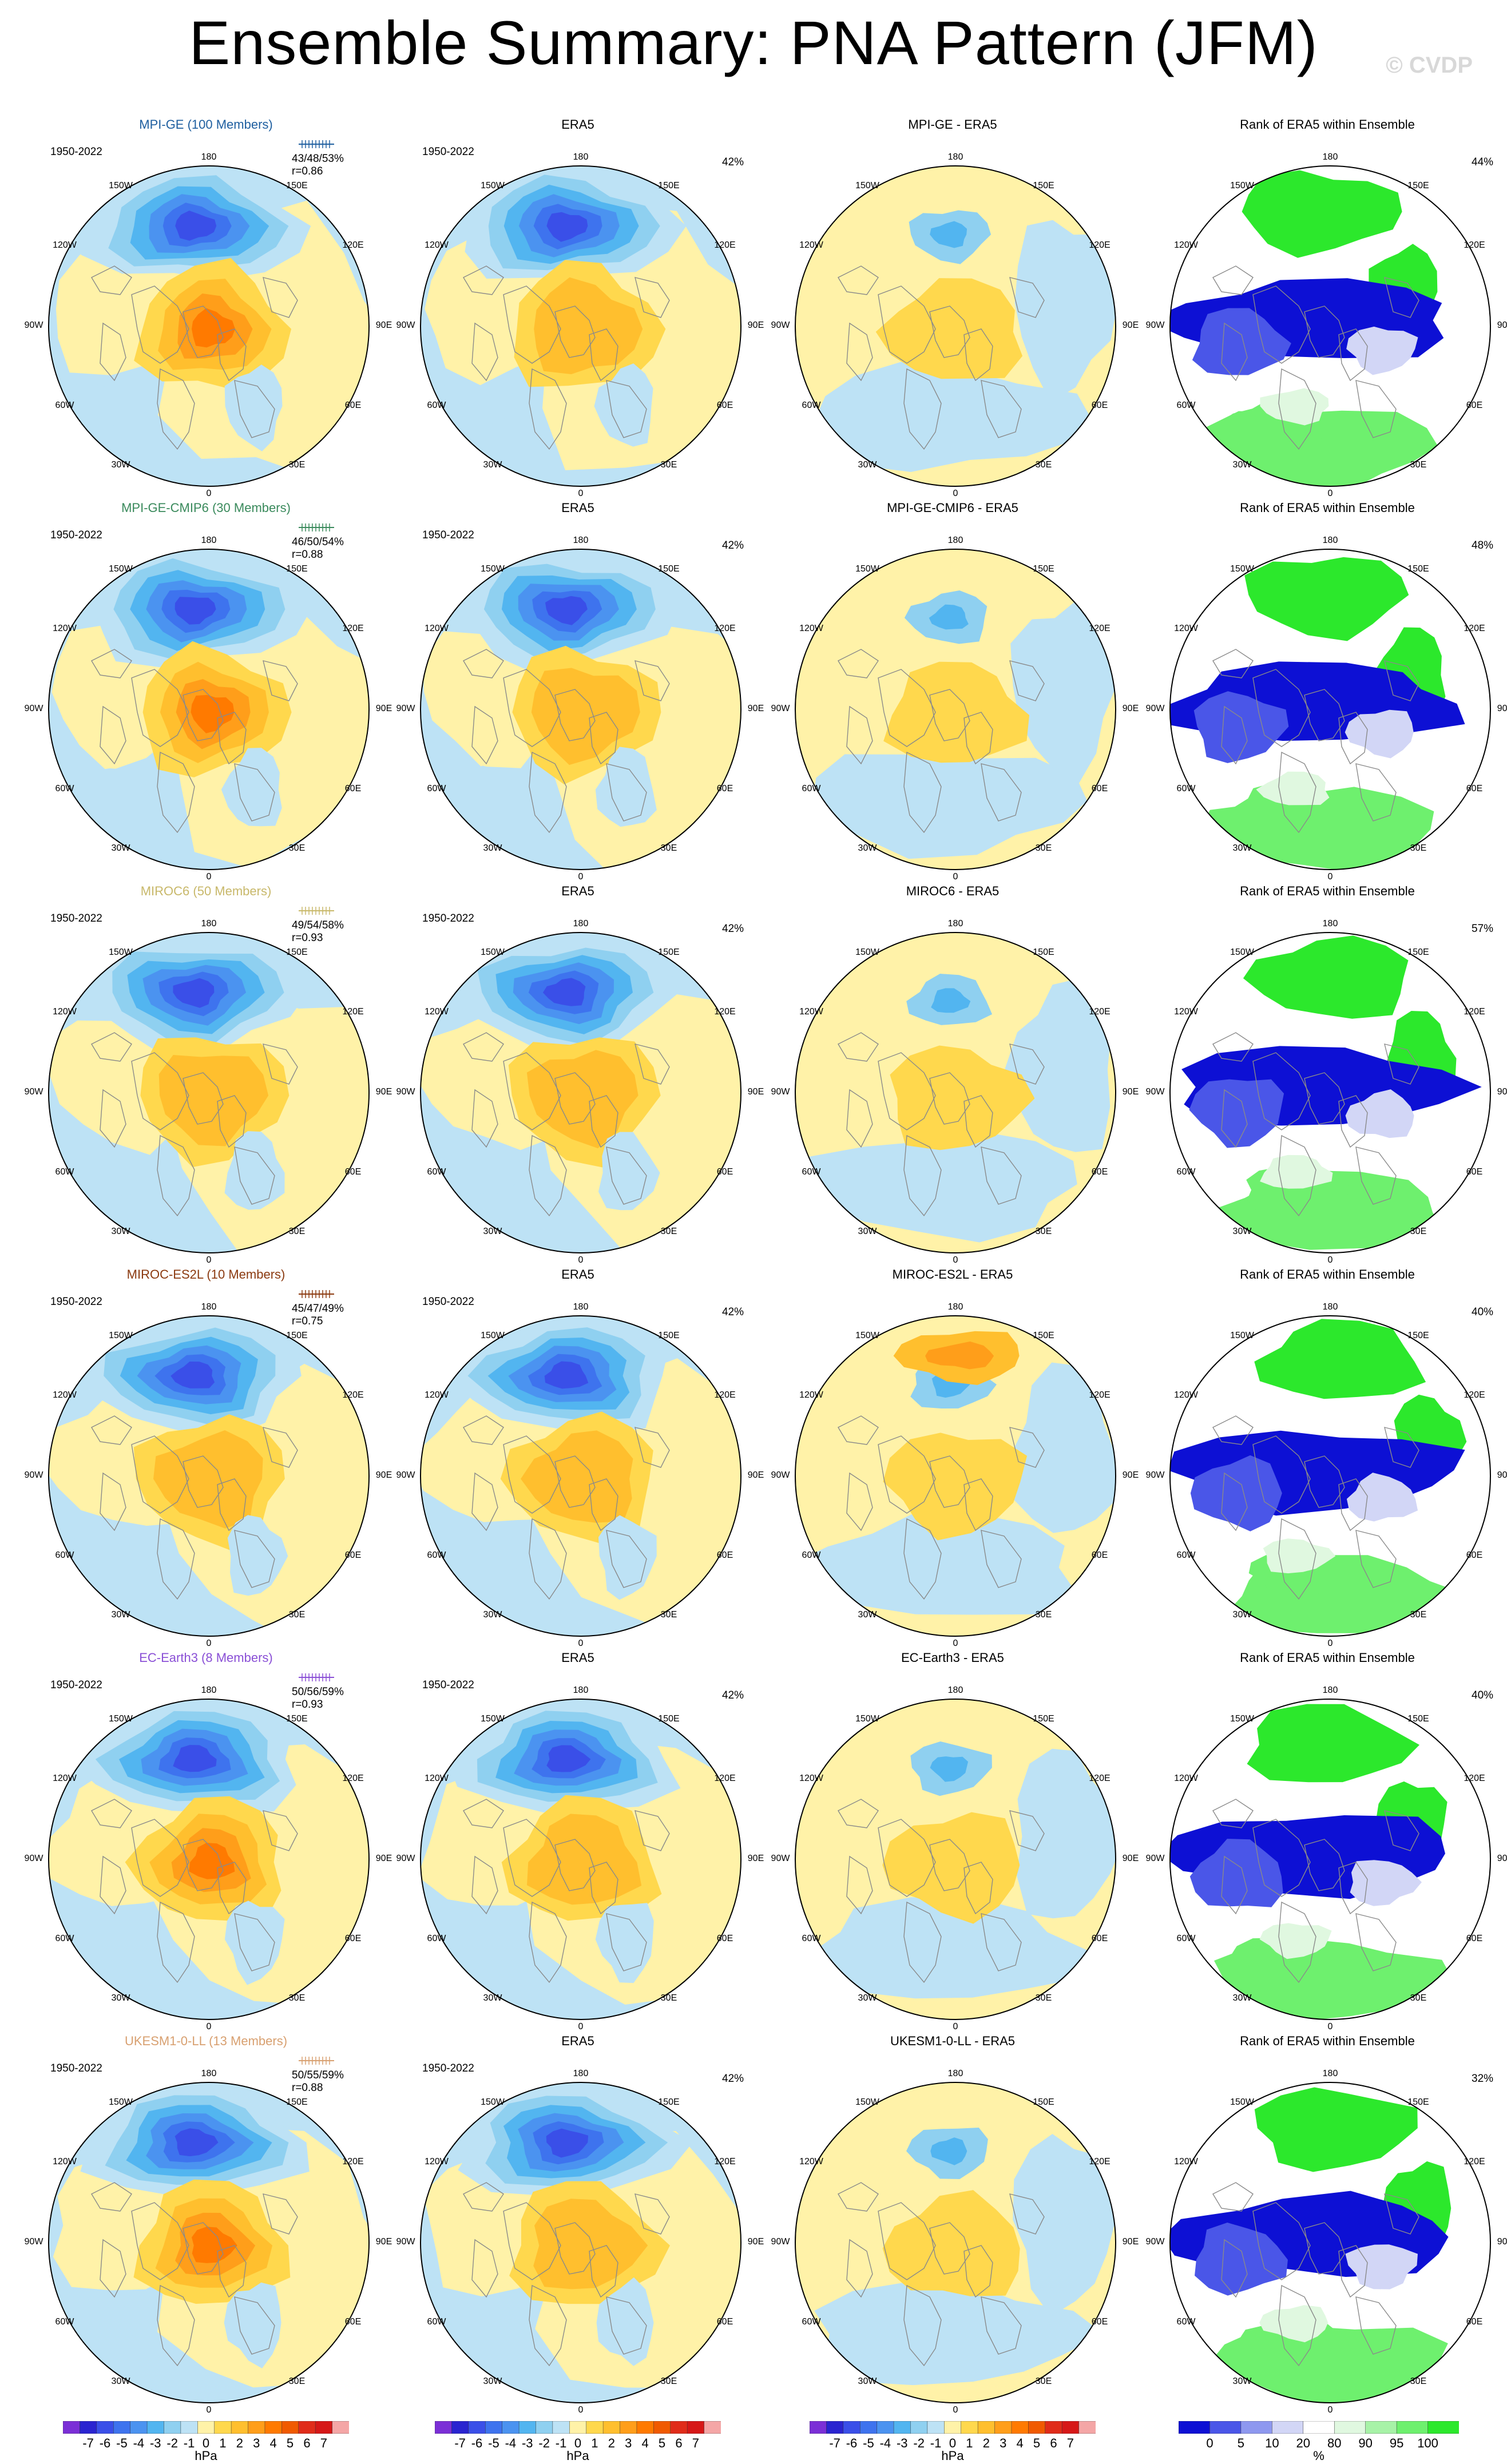  Describe the element at coordinates (307, 1321) in the screenshot. I see `pattern-corr: r=0.75` at that location.